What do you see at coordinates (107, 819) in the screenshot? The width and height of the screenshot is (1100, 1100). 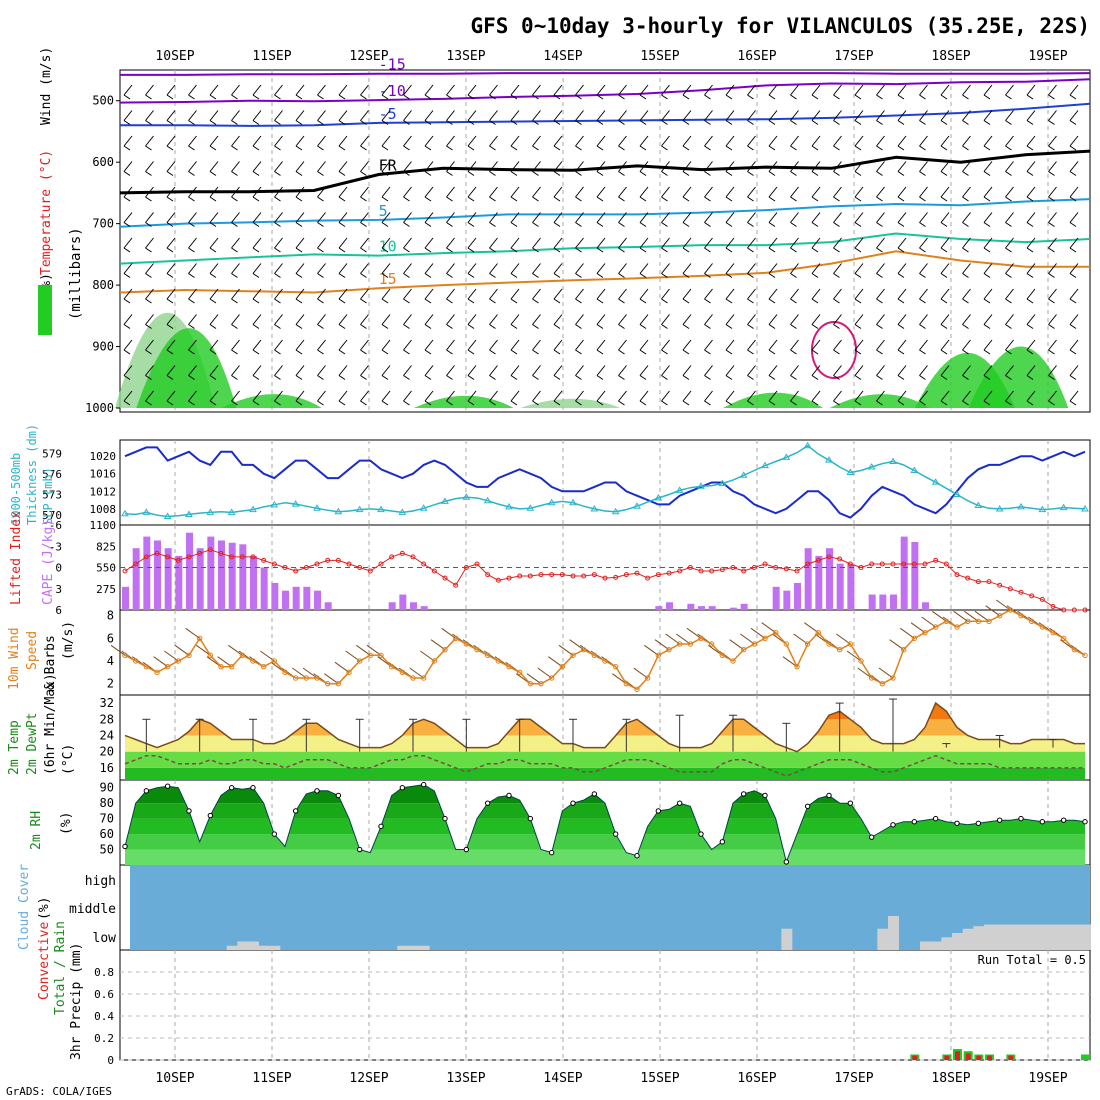 I see `rh-tick-label: 70` at bounding box center [107, 819].